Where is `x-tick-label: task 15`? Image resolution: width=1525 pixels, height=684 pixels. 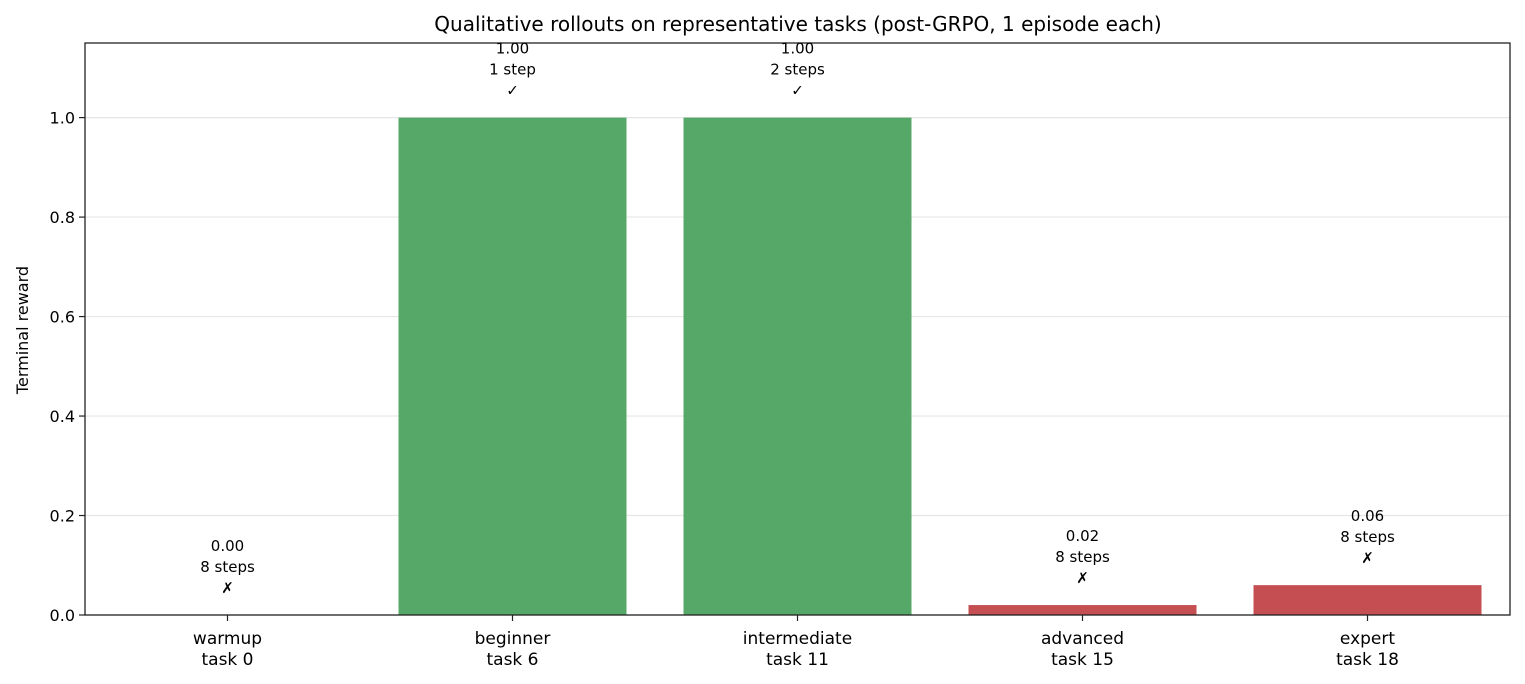
x-tick-label: task 15 is located at coordinates (1082, 660).